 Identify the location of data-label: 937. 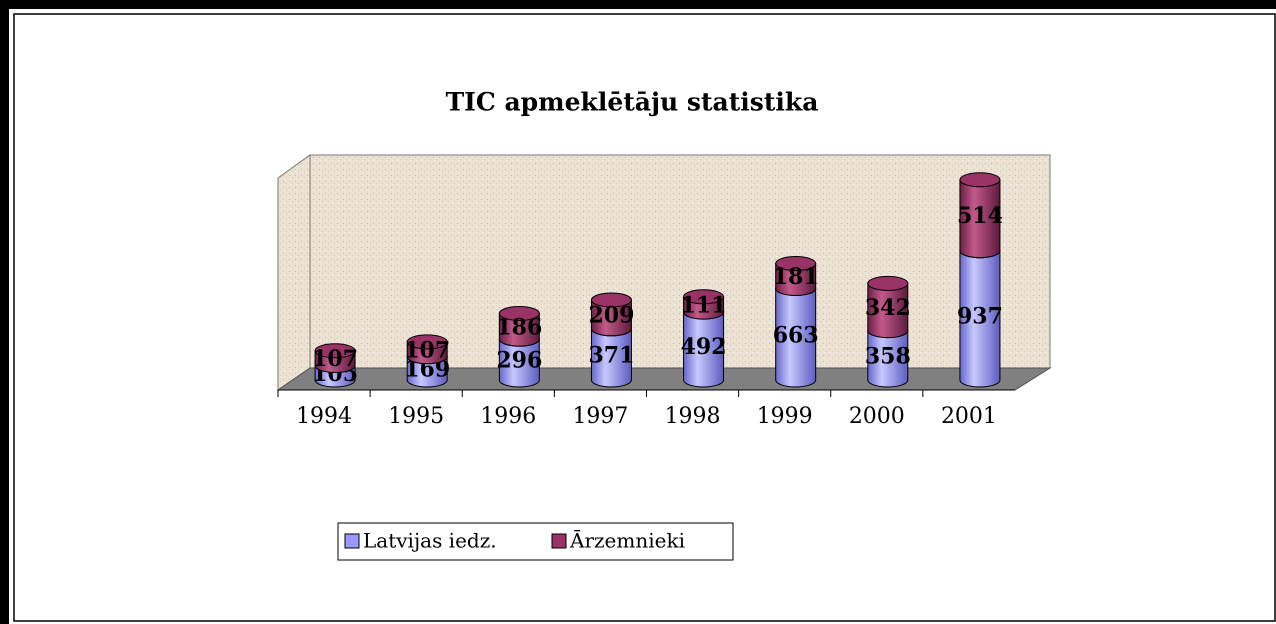
(980, 316).